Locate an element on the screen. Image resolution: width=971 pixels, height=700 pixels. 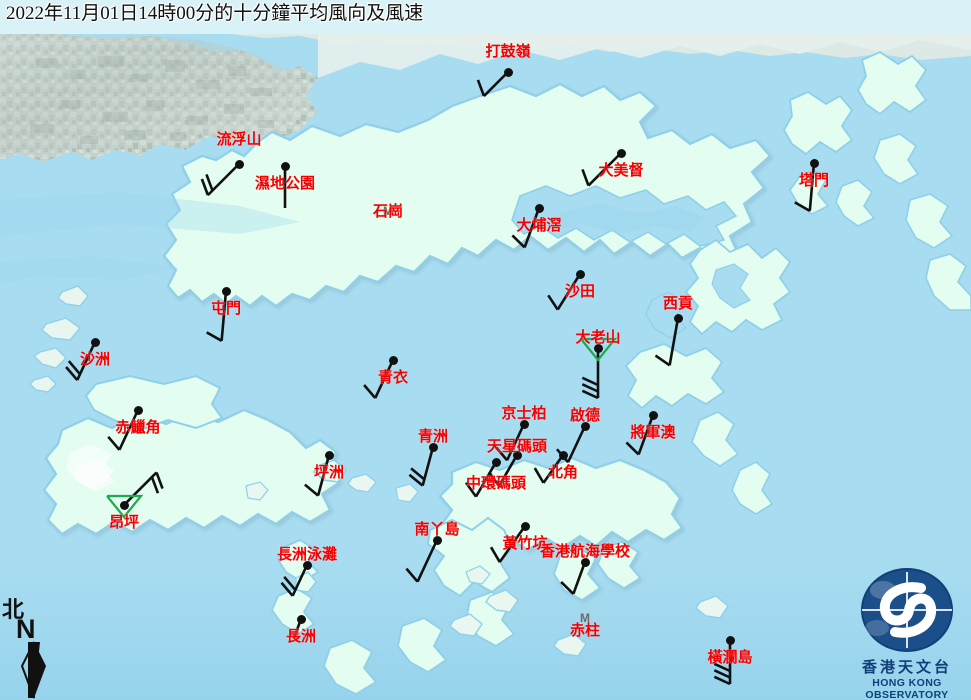
page-title: 2022年11月01日14時00分的十分鐘平均風向及風速 is located at coordinates (215, 13).